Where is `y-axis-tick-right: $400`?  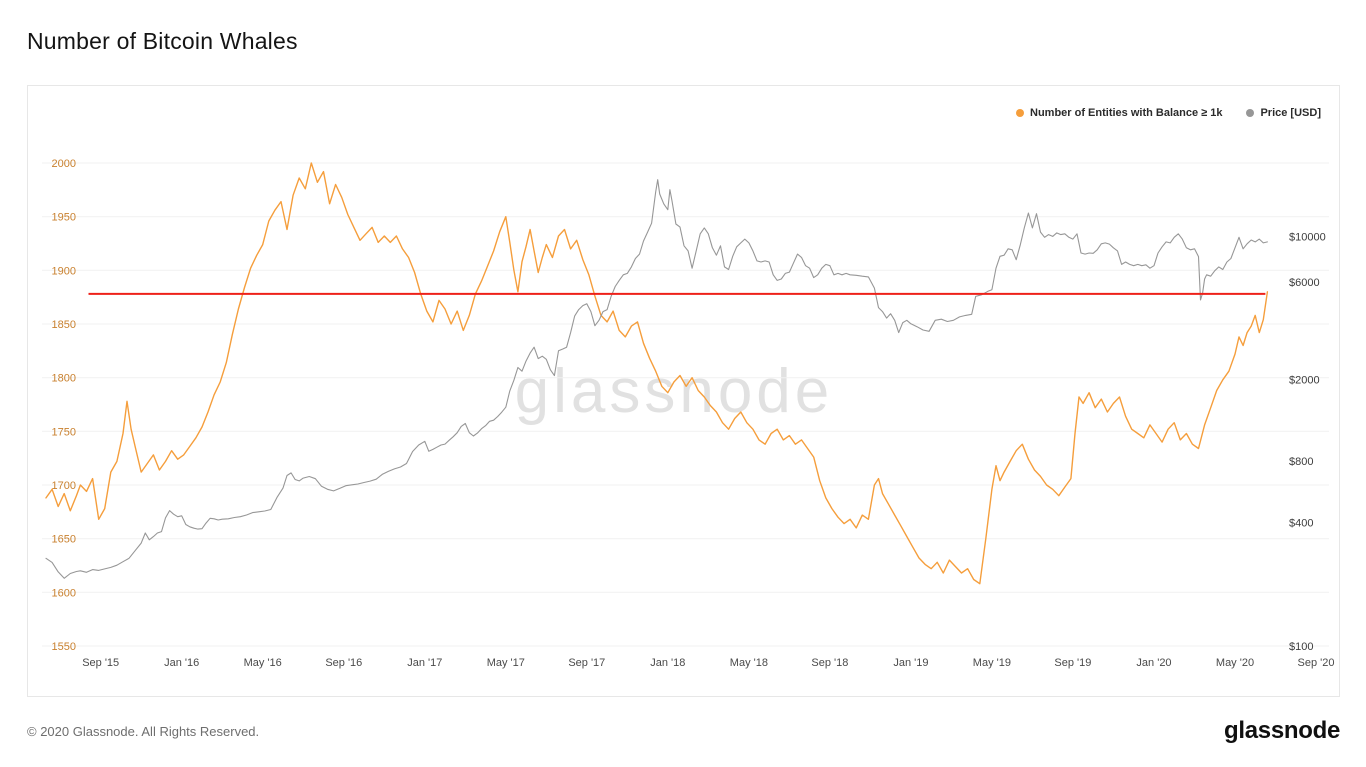
y-axis-tick-right: $400 is located at coordinates (1301, 524).